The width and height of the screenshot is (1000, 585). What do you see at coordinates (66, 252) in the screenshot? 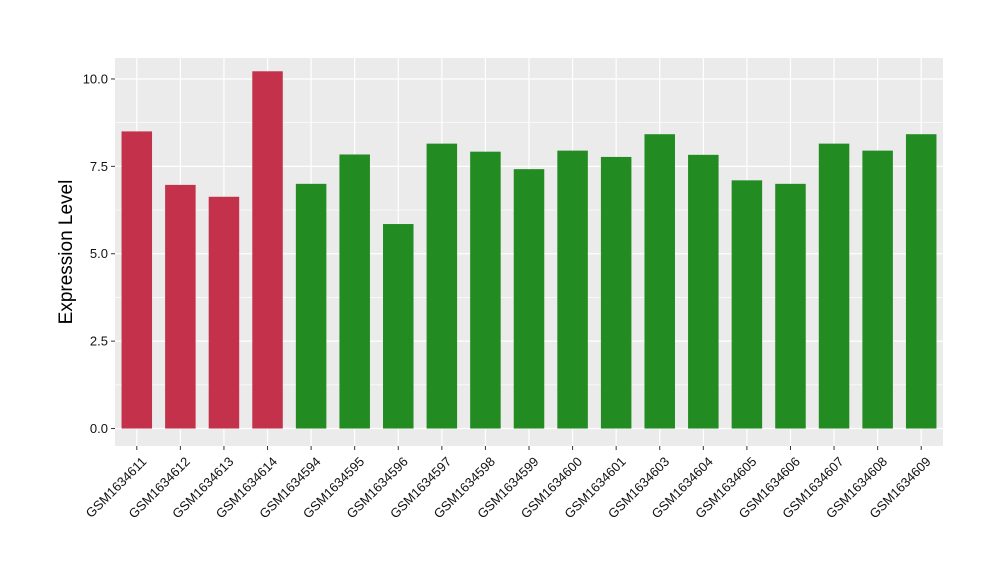
I see `y-axis-title: Expression Level` at bounding box center [66, 252].